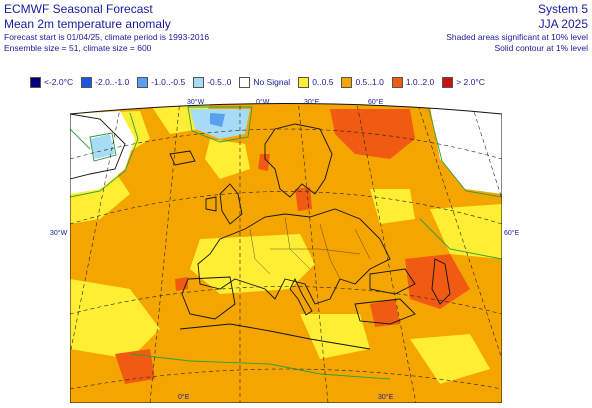 Image resolution: width=592 pixels, height=408 pixels. I want to click on legend-item: -2.0..-1.0, so click(105, 82).